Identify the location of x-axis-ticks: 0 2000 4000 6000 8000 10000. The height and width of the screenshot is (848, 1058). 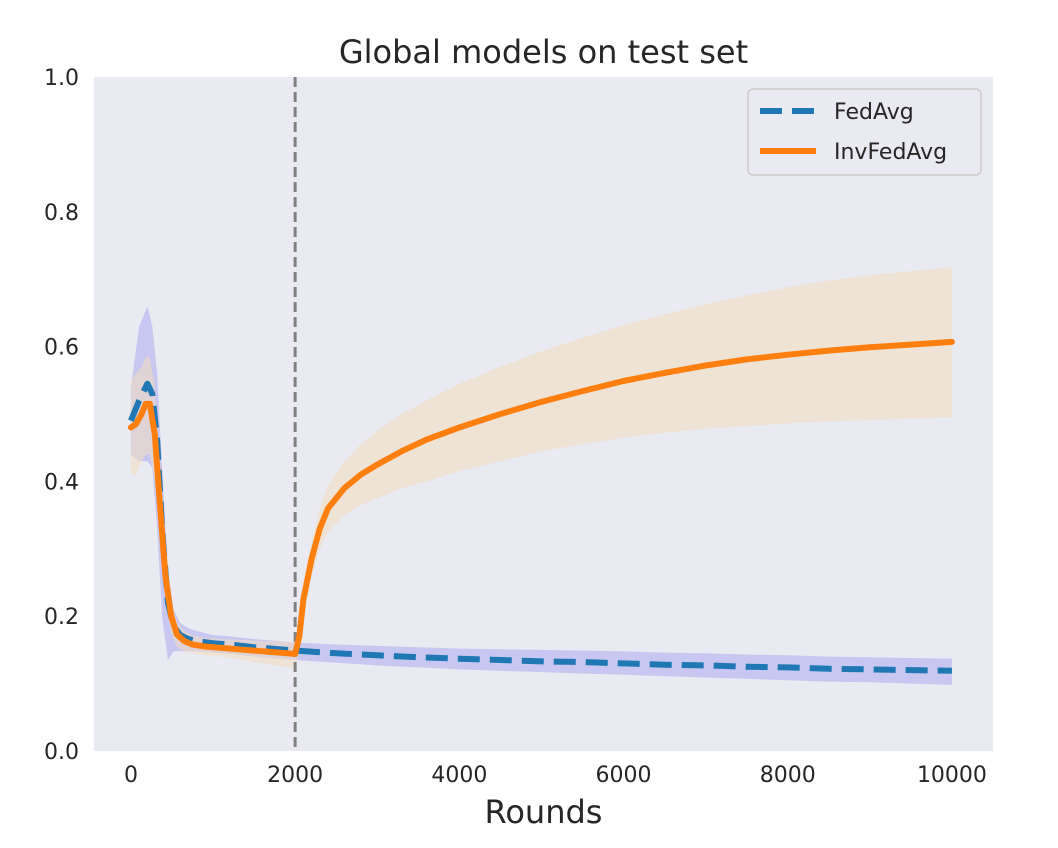
(555, 775).